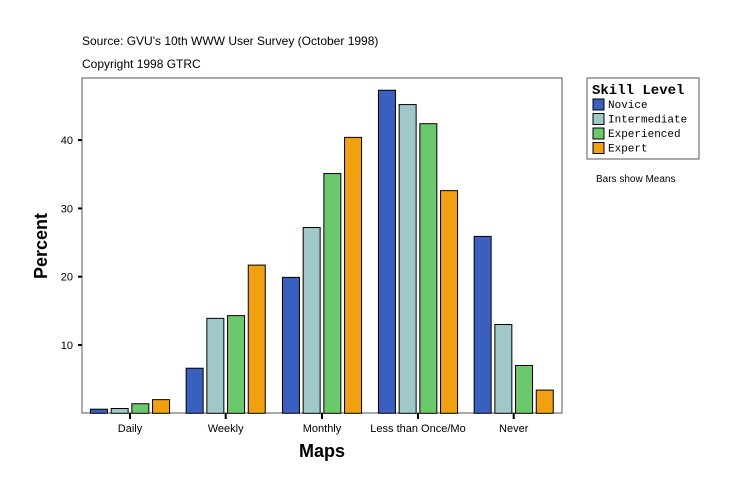  Describe the element at coordinates (67, 278) in the screenshot. I see `y-tick-label: 20` at that location.